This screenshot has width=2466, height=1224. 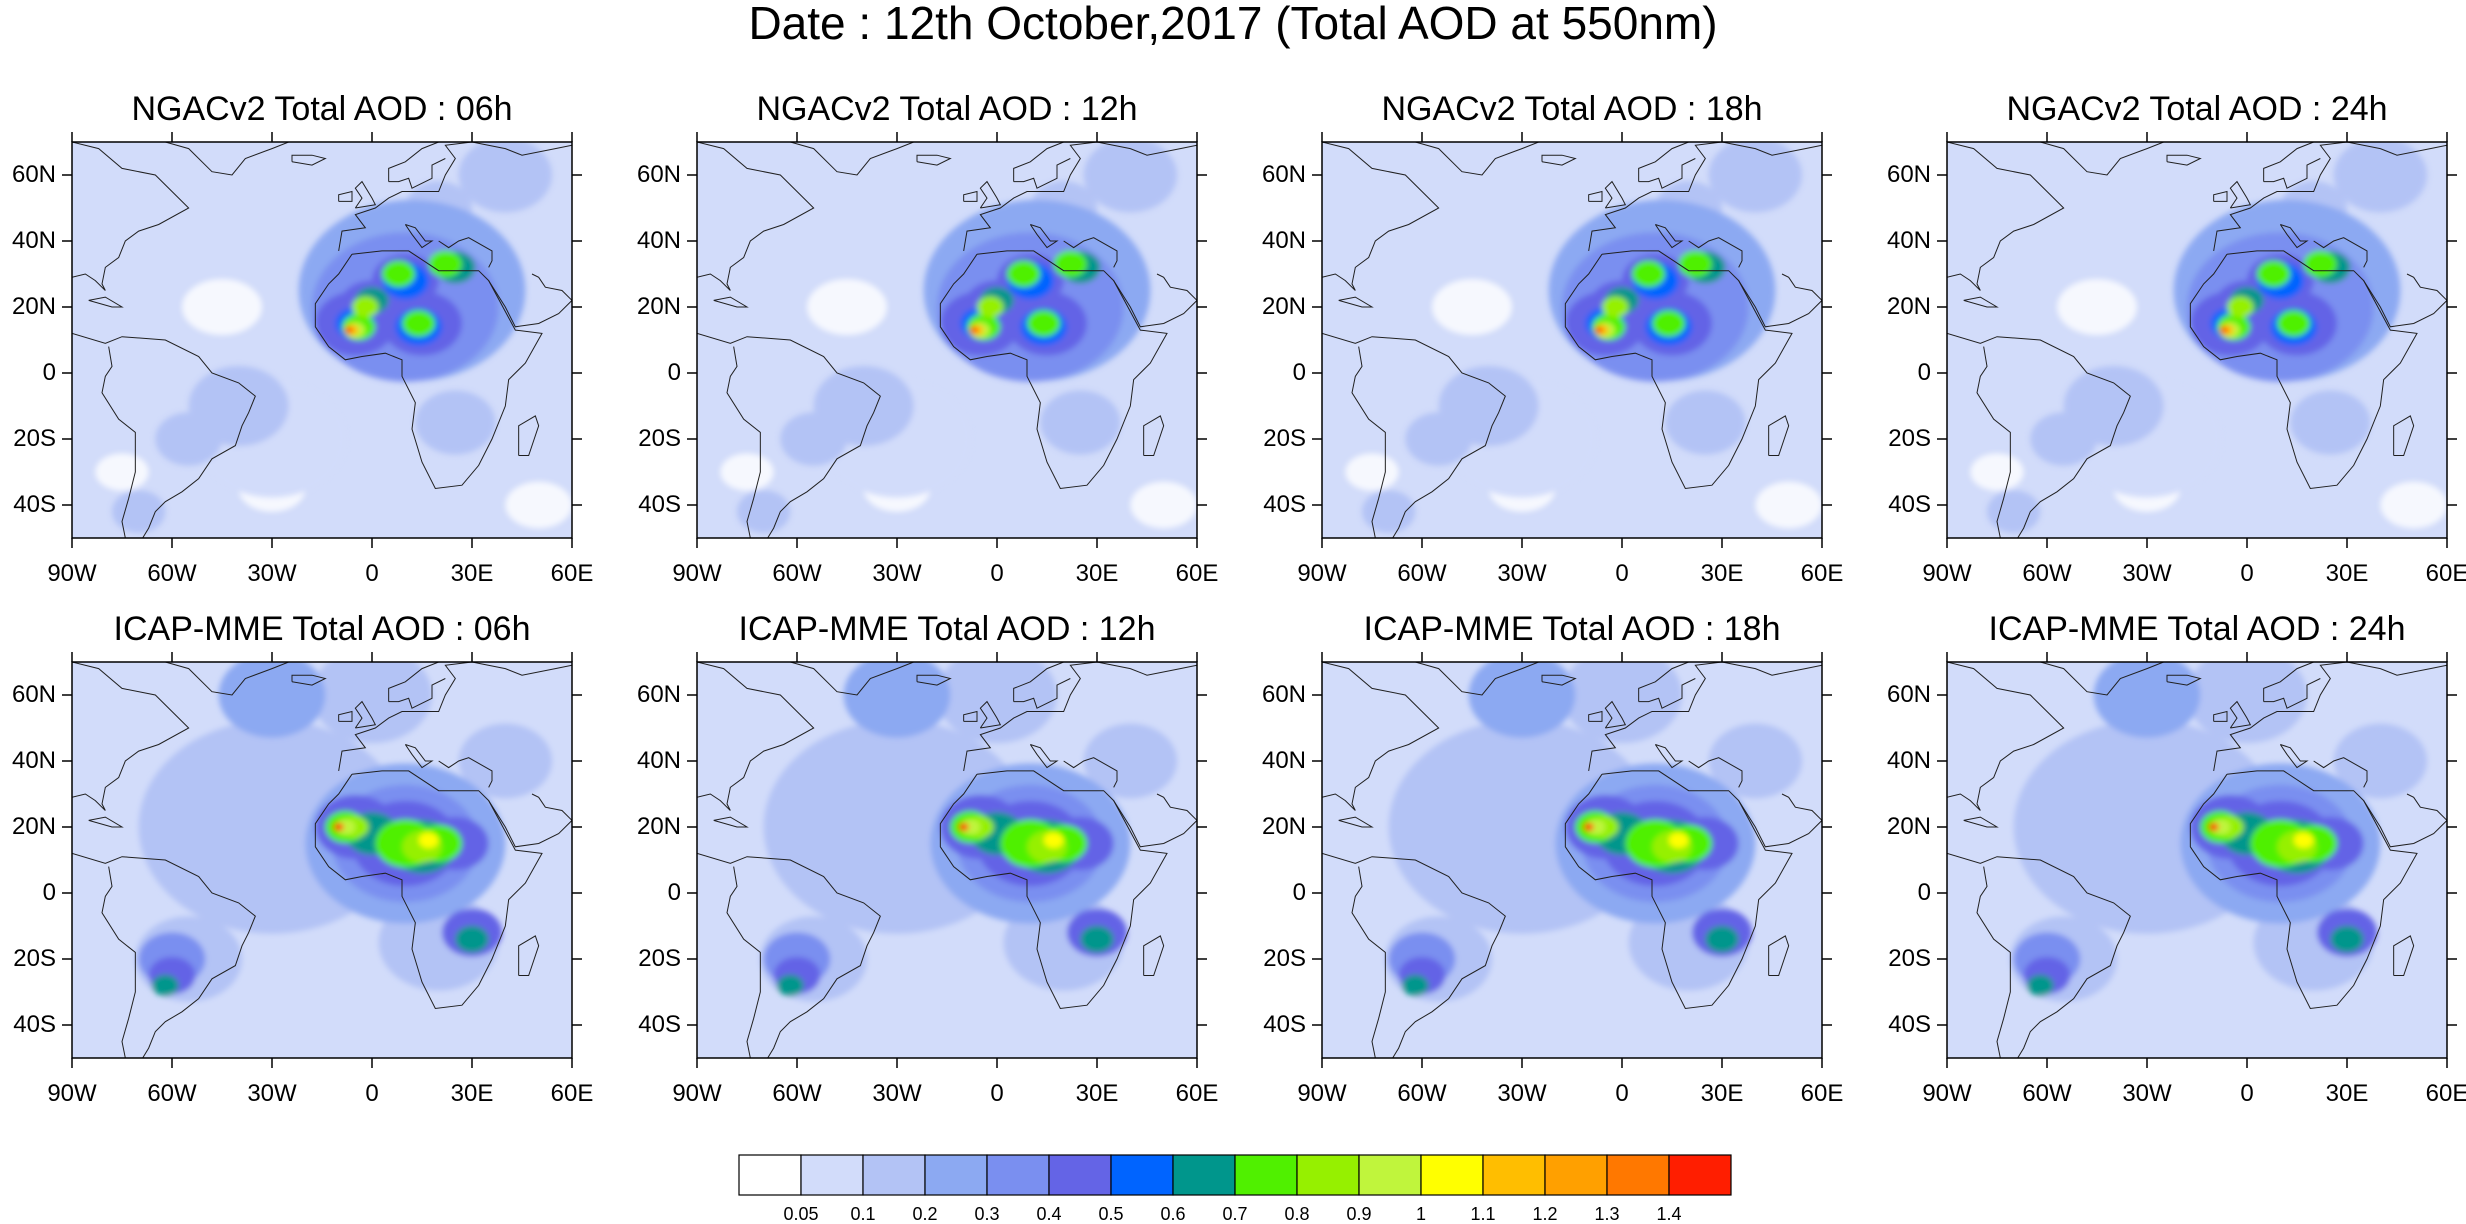 What do you see at coordinates (322, 629) in the screenshot?
I see `panel-title: ICAP-MME Total AOD : 06h` at bounding box center [322, 629].